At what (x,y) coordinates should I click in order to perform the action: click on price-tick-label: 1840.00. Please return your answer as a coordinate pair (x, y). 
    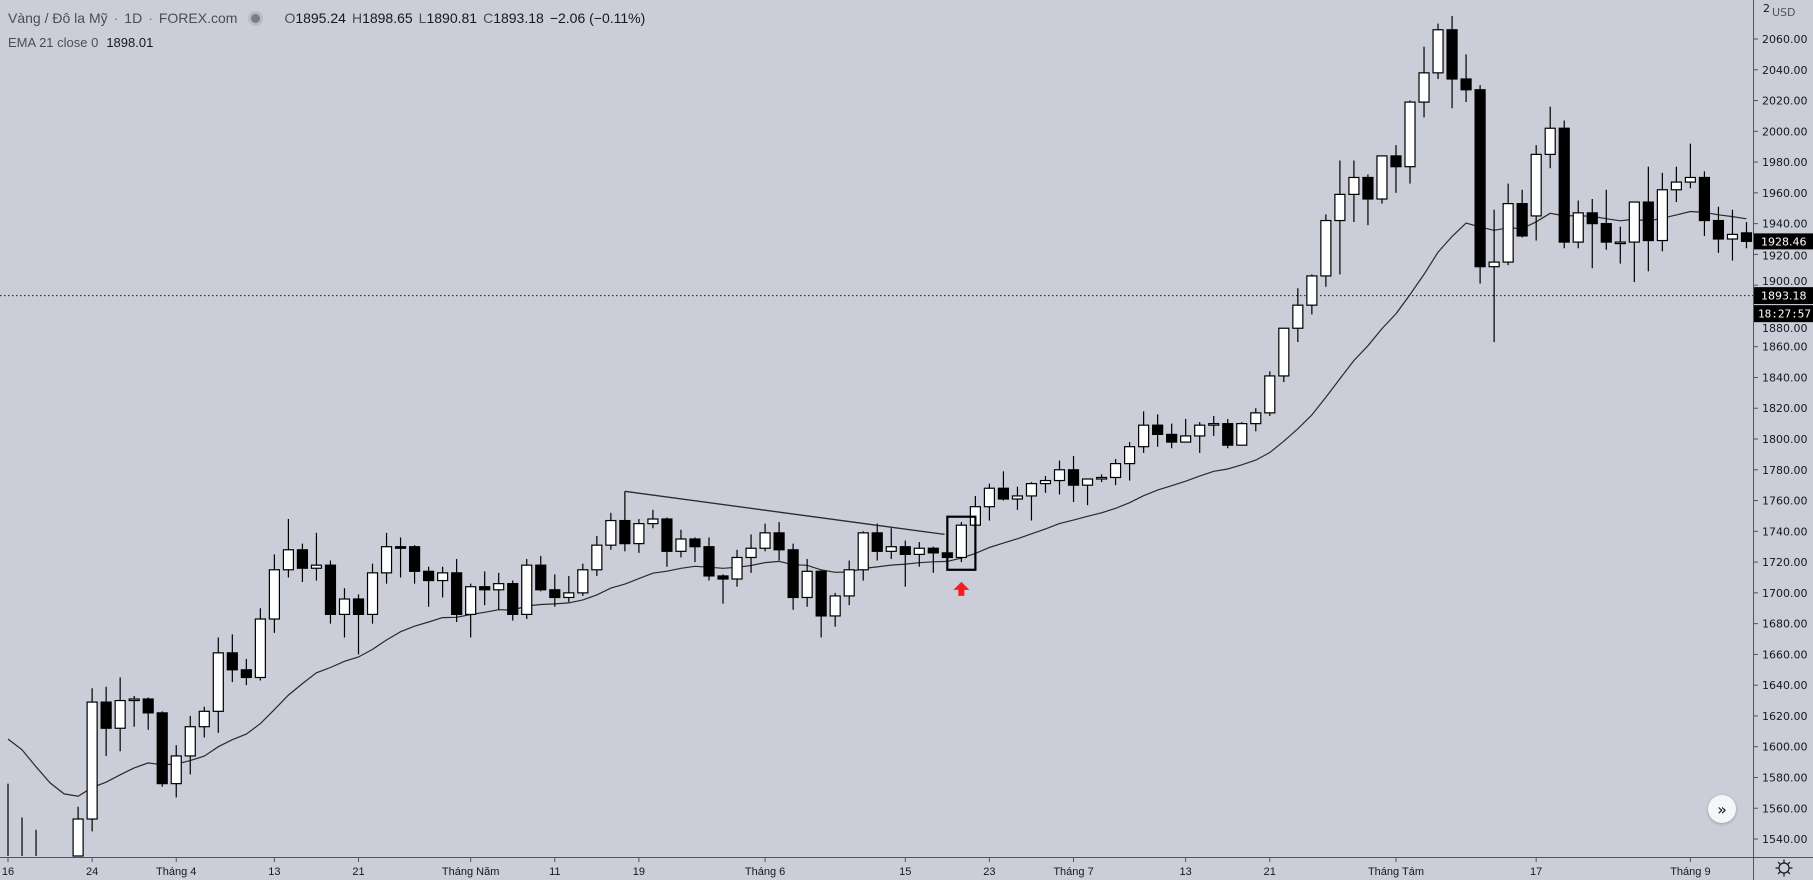
    Looking at the image, I should click on (1785, 377).